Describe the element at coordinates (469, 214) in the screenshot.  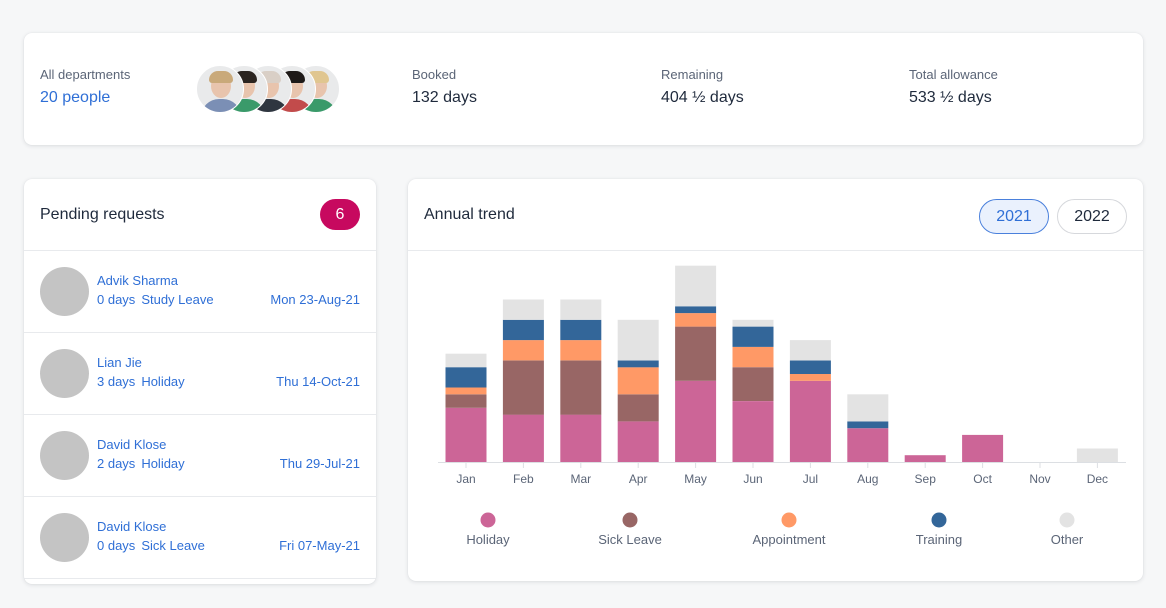
I see `annual-trend-title: Annual trend` at that location.